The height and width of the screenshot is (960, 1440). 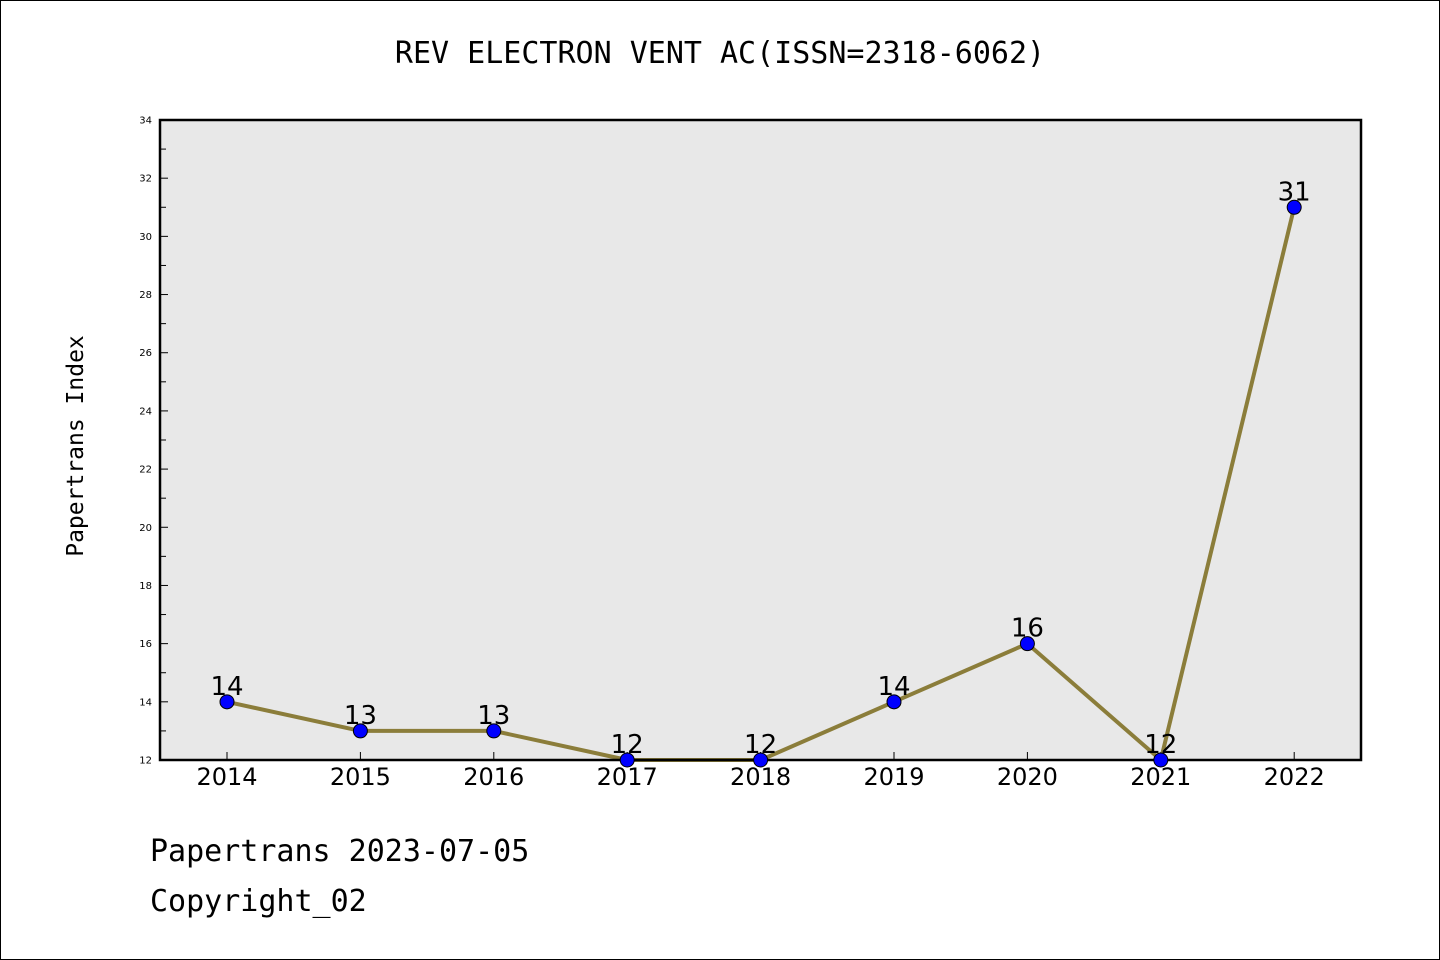 I want to click on y-tick-label: 24, so click(x=145, y=411).